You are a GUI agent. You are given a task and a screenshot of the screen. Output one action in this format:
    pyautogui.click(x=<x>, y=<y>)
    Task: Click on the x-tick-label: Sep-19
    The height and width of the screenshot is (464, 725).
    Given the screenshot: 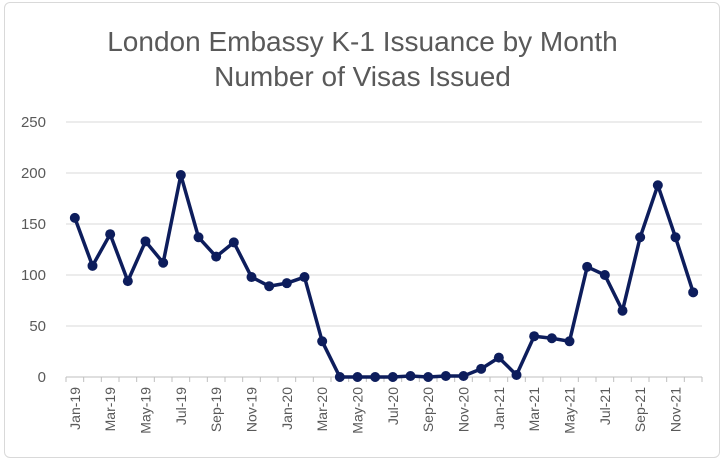 What is the action you would take?
    pyautogui.click(x=216, y=409)
    